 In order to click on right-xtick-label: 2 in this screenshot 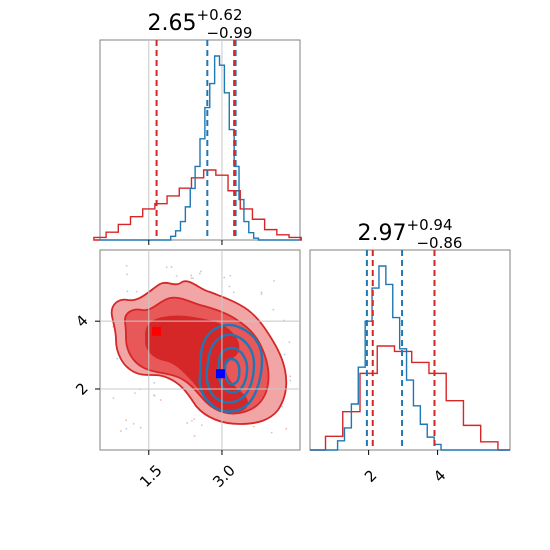, I will do `click(370, 475)`.